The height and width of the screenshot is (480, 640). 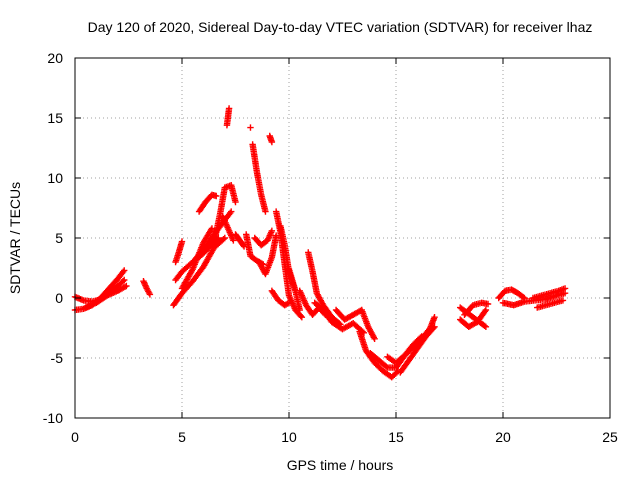 I want to click on x-tick-label: 15, so click(x=396, y=437).